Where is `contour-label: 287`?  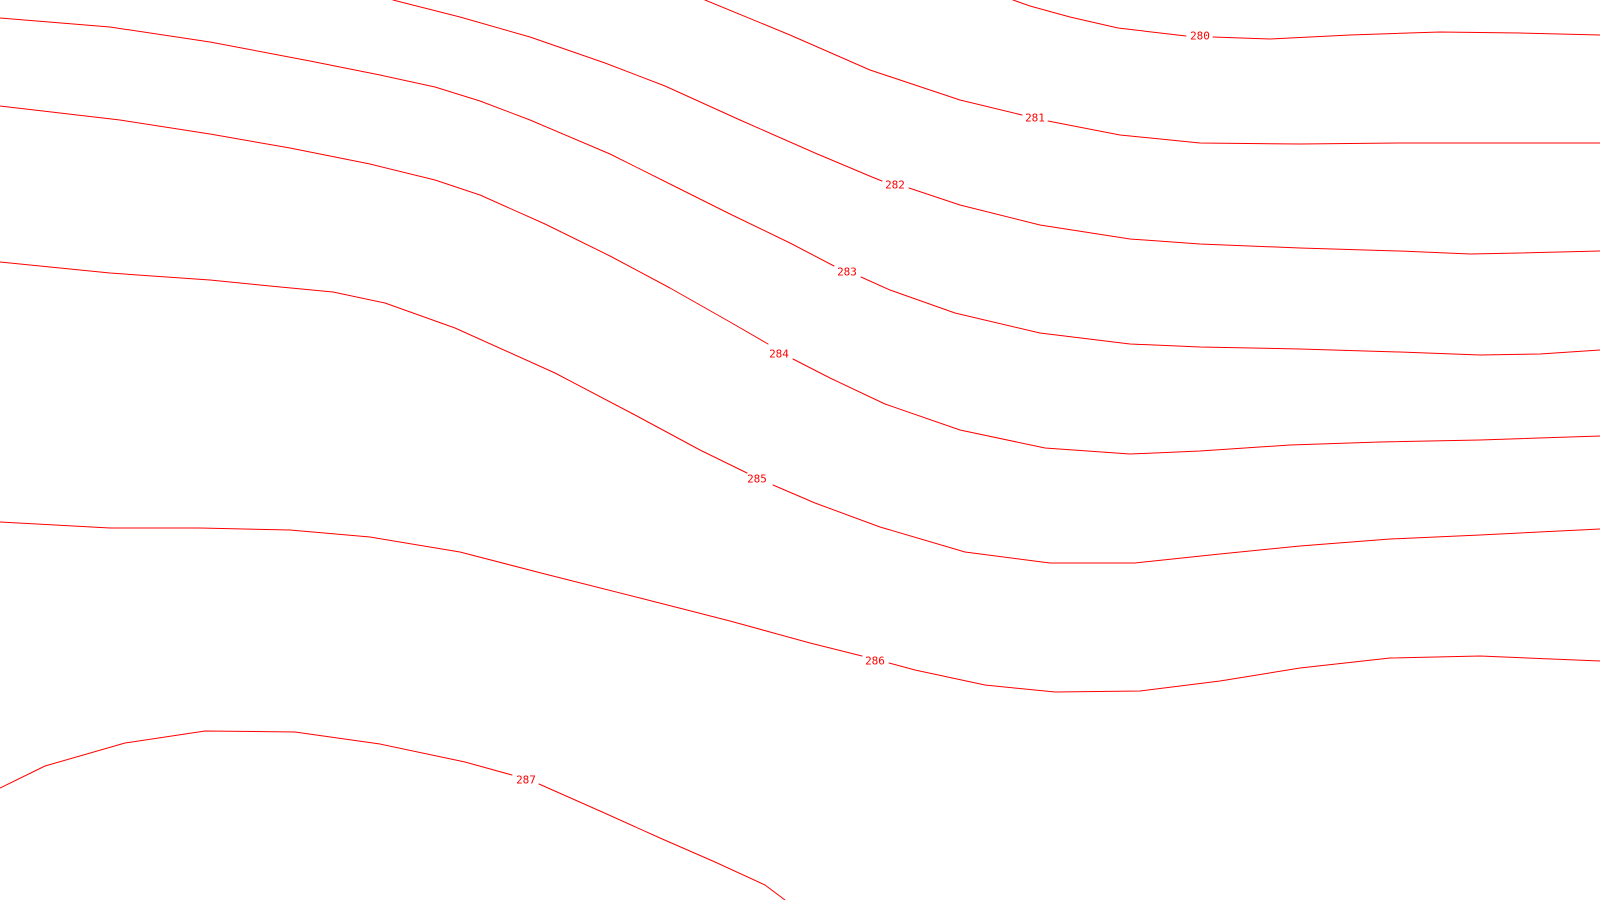
contour-label: 287 is located at coordinates (526, 780).